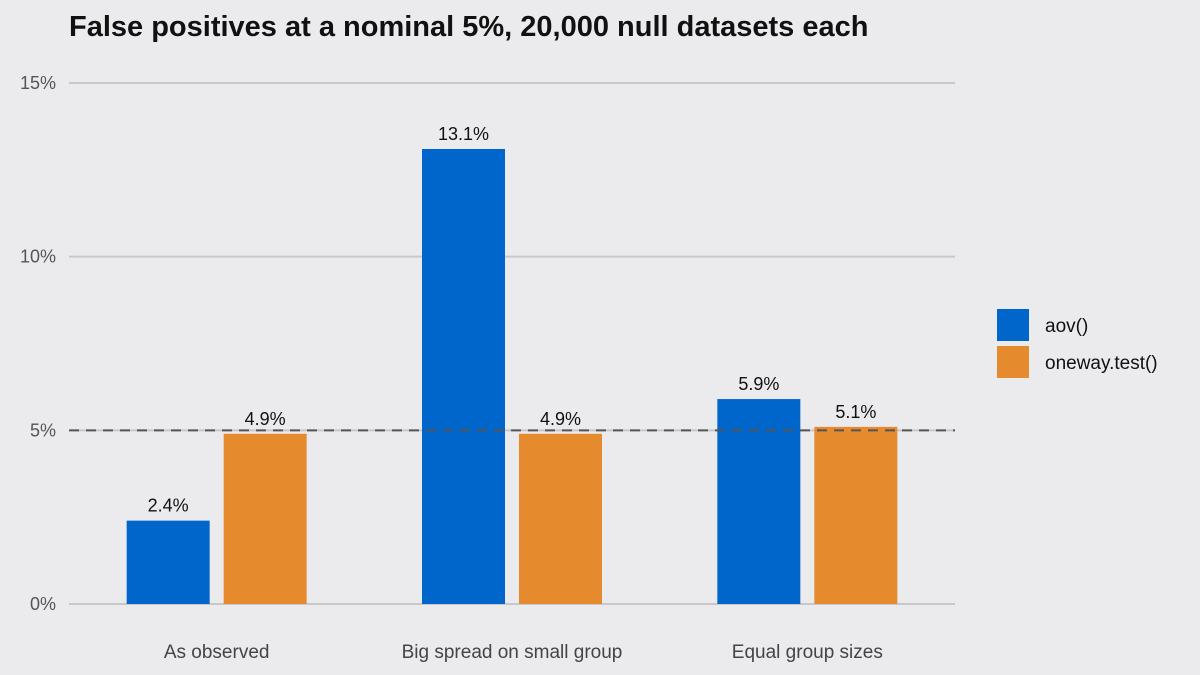  What do you see at coordinates (1101, 363) in the screenshot?
I see `legend-label: oneway.test()` at bounding box center [1101, 363].